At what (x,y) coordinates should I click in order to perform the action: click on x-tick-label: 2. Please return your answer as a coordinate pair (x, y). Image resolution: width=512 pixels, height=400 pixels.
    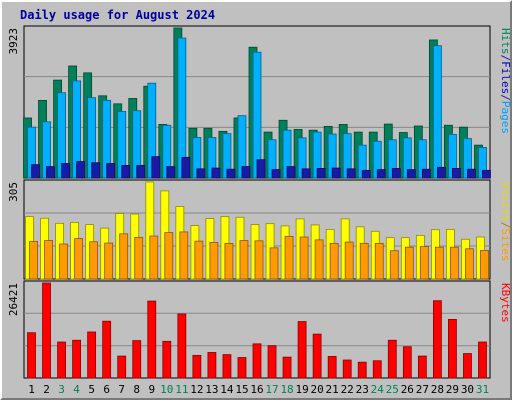
    Looking at the image, I should click on (46, 389).